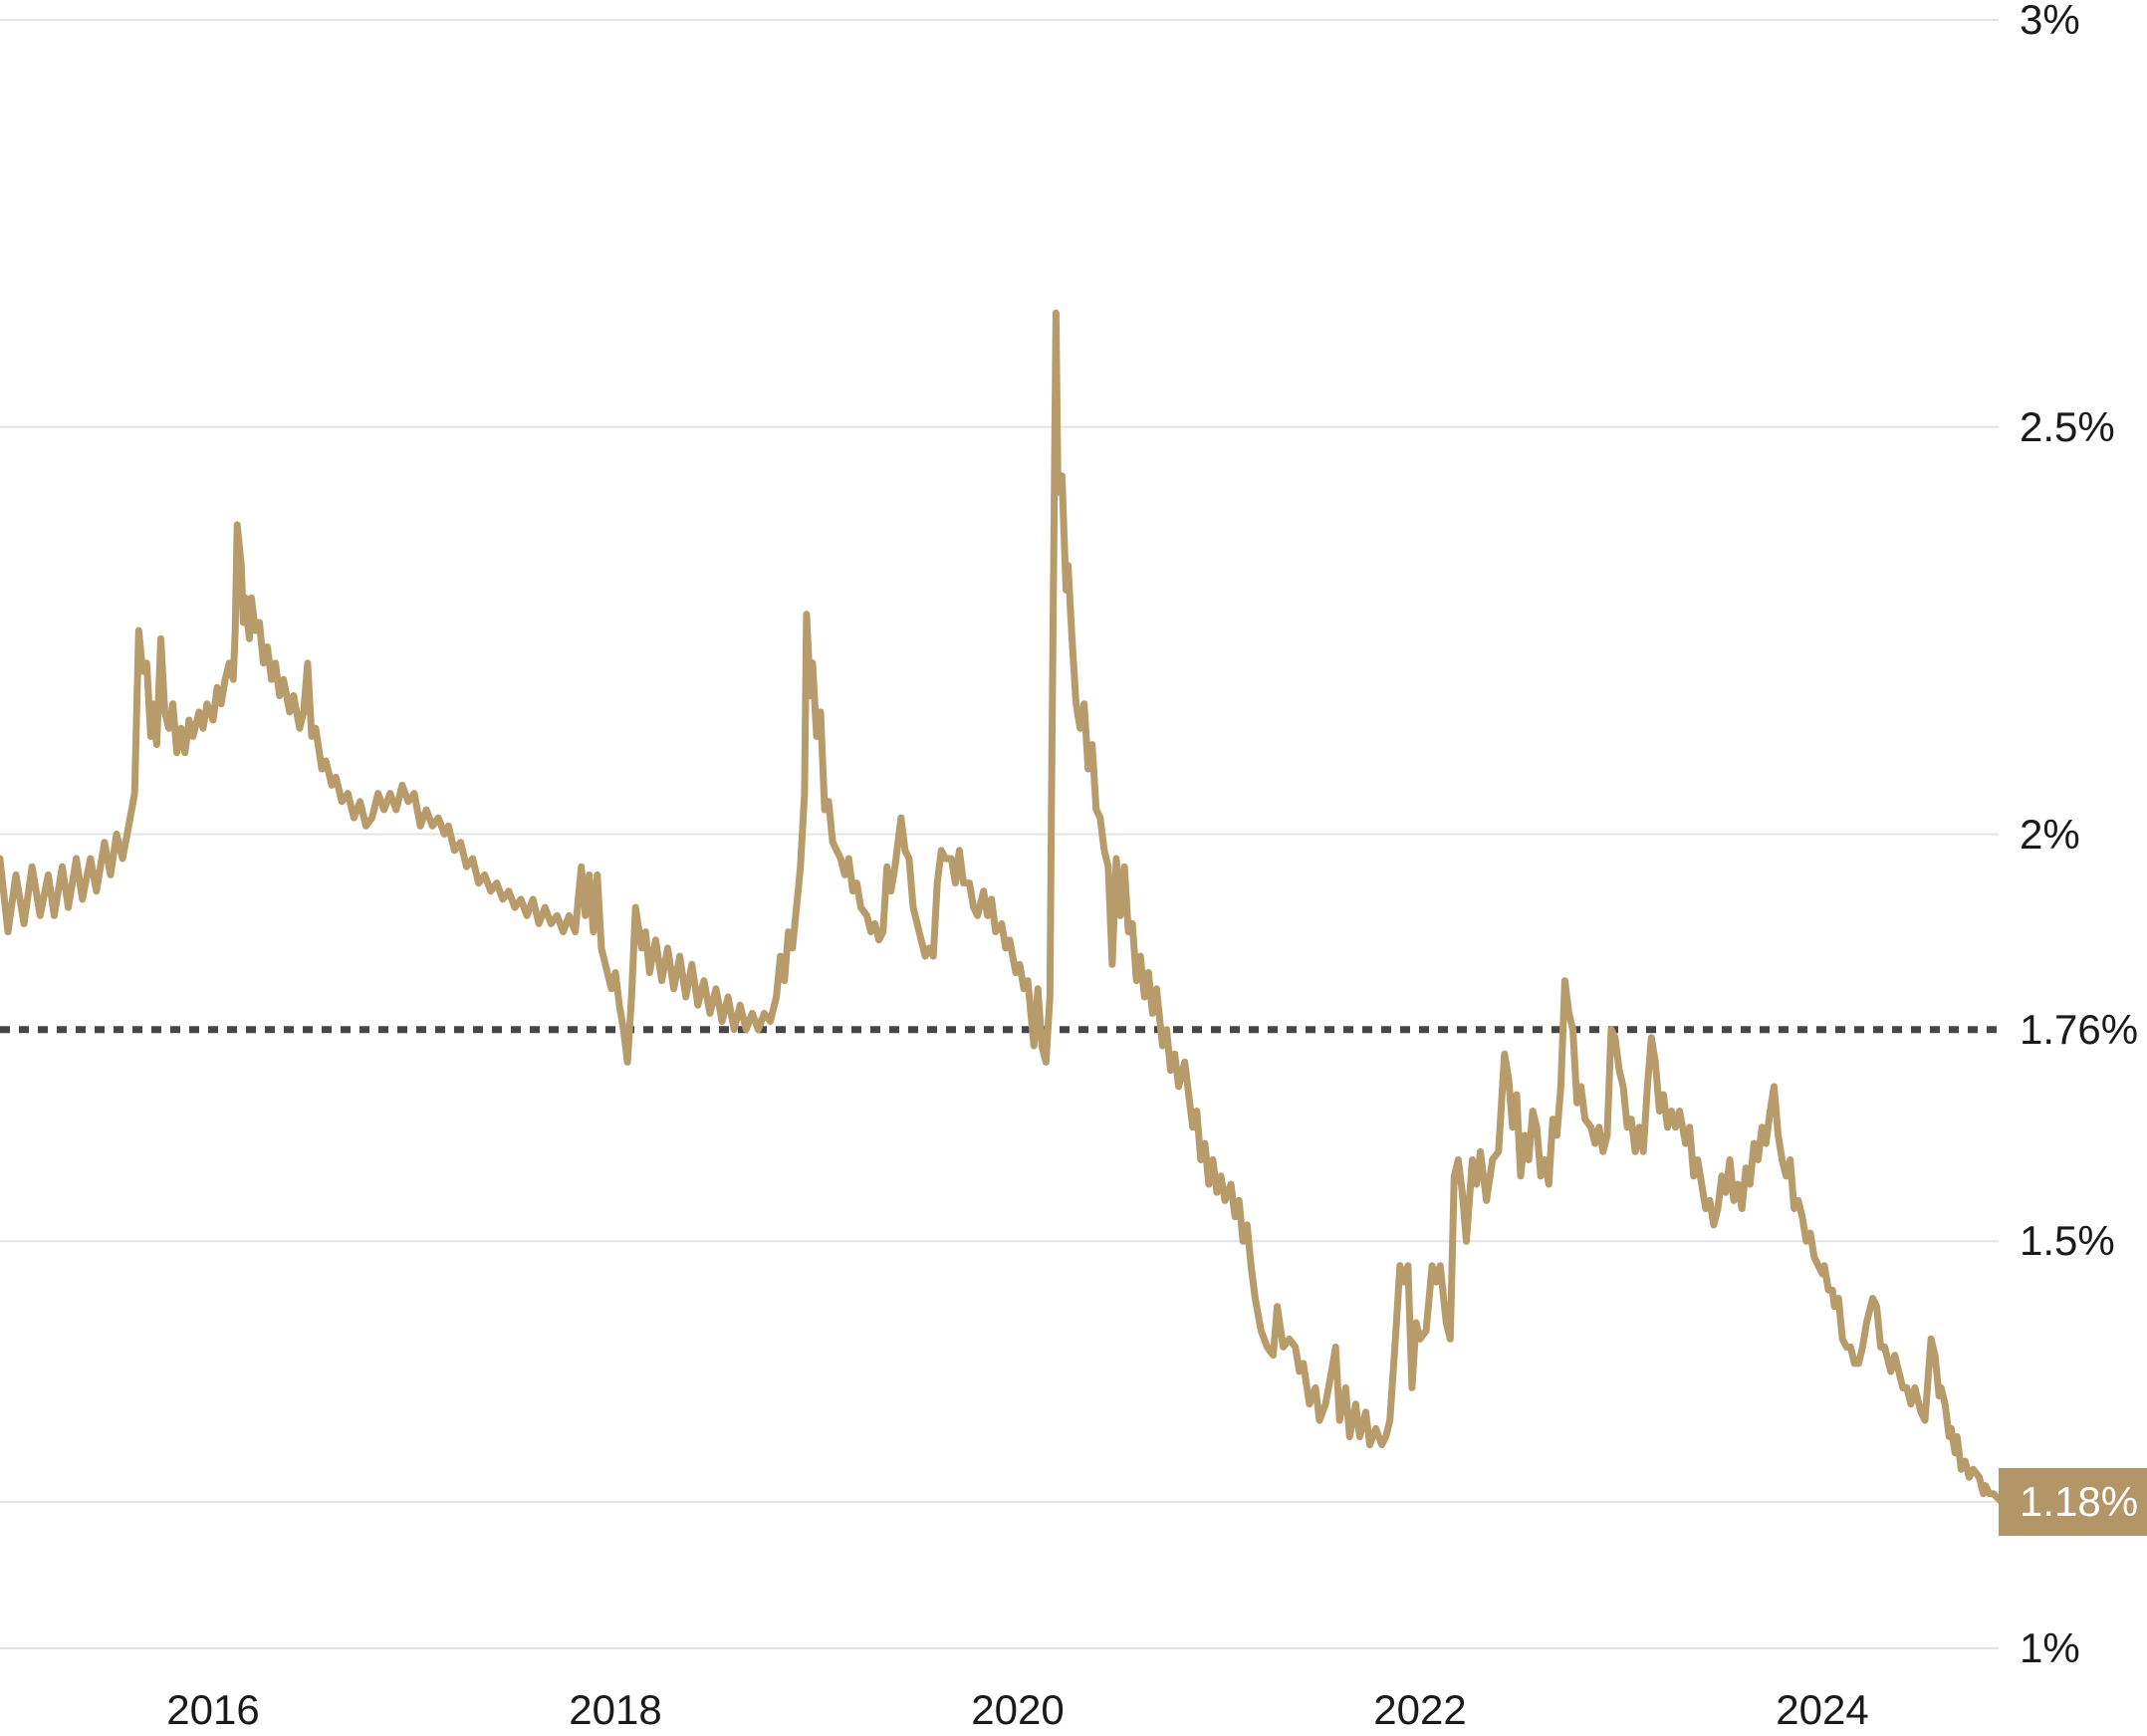 The height and width of the screenshot is (1736, 2147). What do you see at coordinates (2079, 1502) in the screenshot?
I see `last-value-label: 1.18%` at bounding box center [2079, 1502].